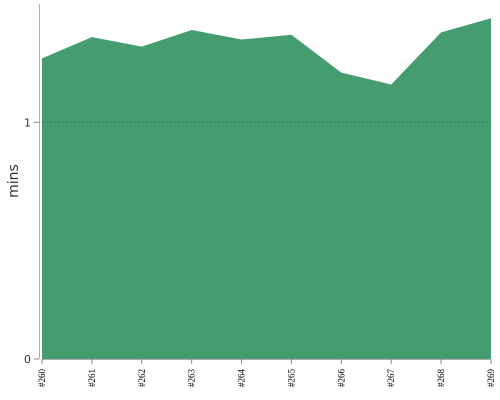  What do you see at coordinates (192, 378) in the screenshot?
I see `x-tick-label: #263` at bounding box center [192, 378].